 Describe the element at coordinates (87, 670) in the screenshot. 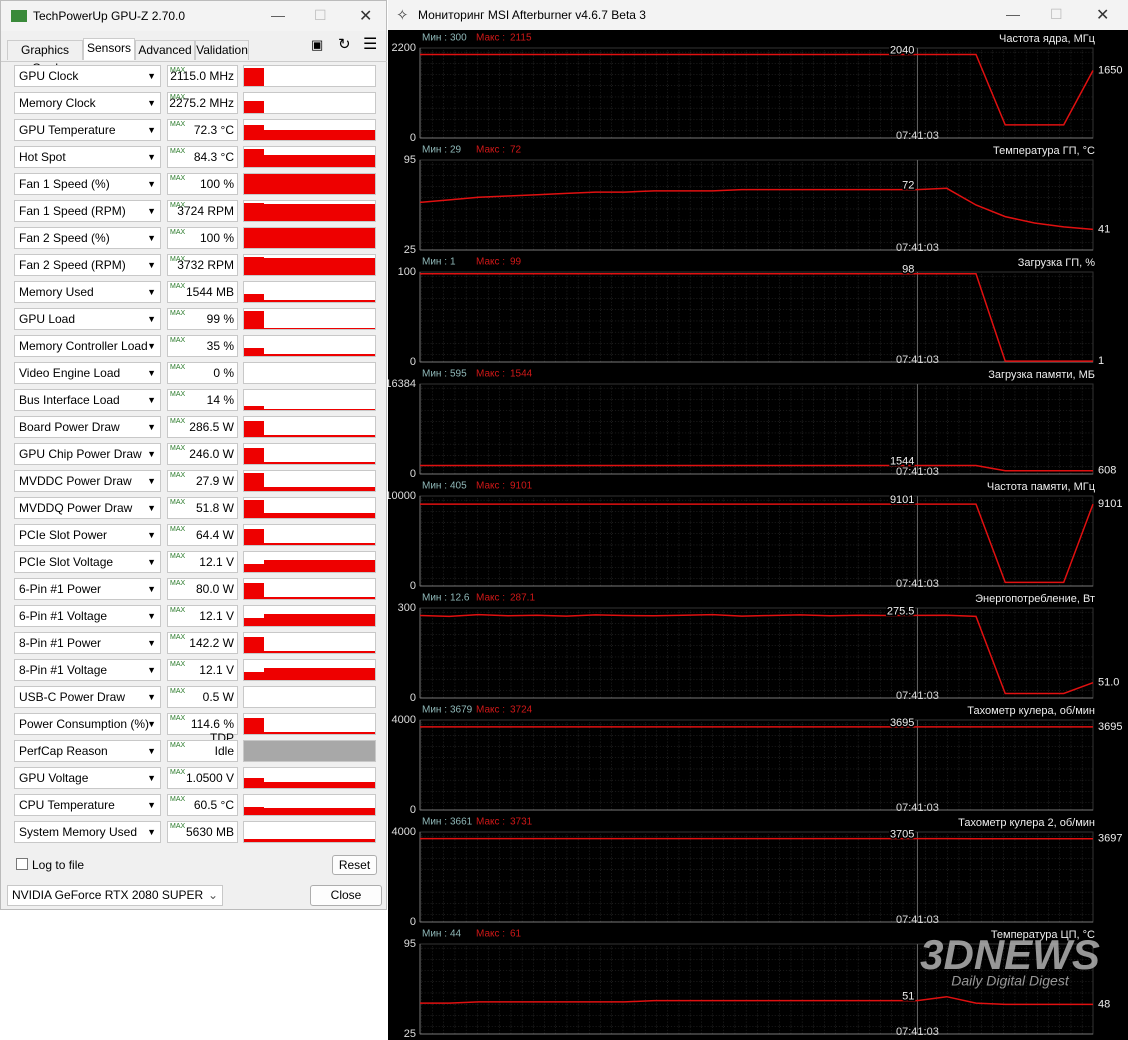

I see `sensor-name: 8-Pin #1 Voltage ▼` at that location.